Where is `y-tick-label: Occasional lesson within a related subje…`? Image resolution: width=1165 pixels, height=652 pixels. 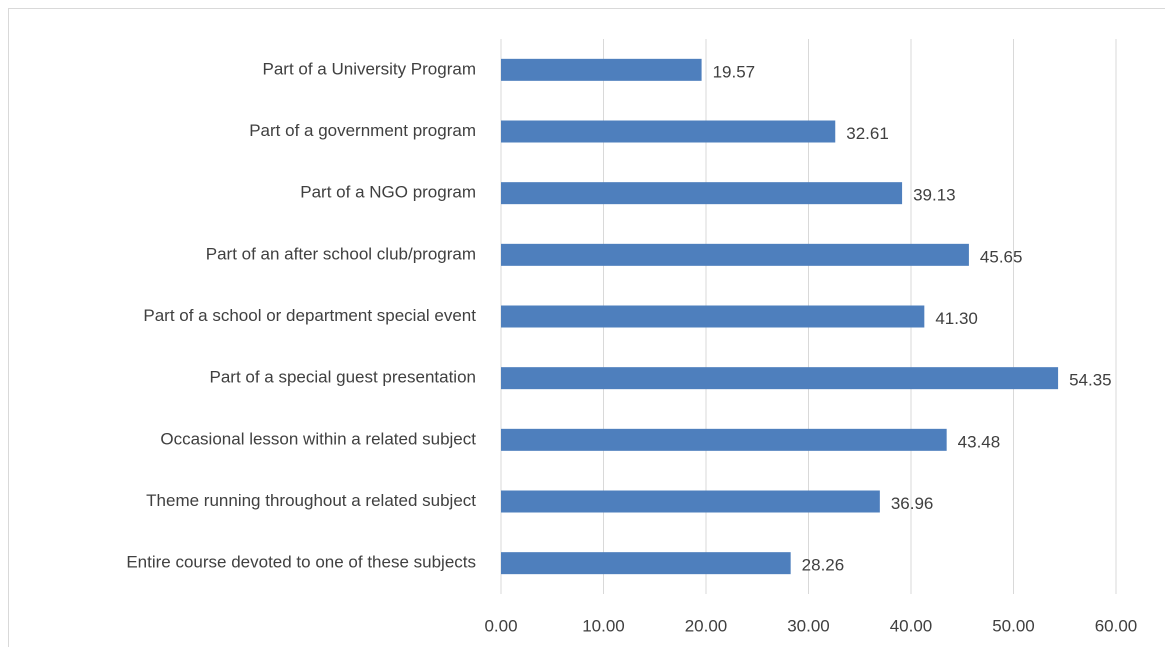 y-tick-label: Occasional lesson within a related subje… is located at coordinates (318, 438).